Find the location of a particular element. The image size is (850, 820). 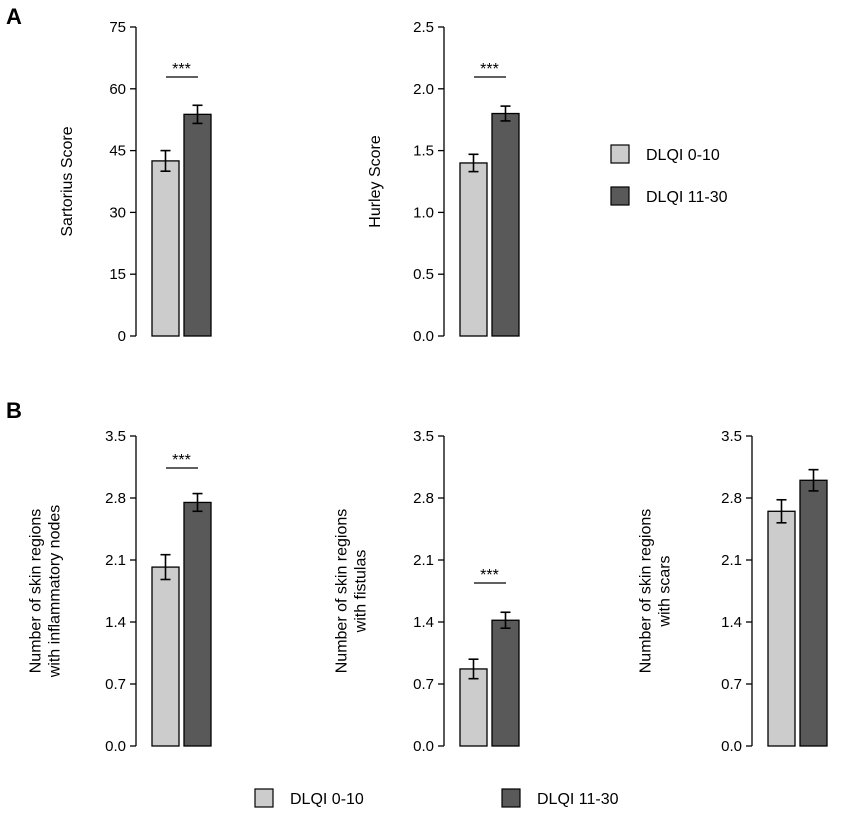

y-axis-label: Number of skin regions with scars is located at coordinates (656, 591).